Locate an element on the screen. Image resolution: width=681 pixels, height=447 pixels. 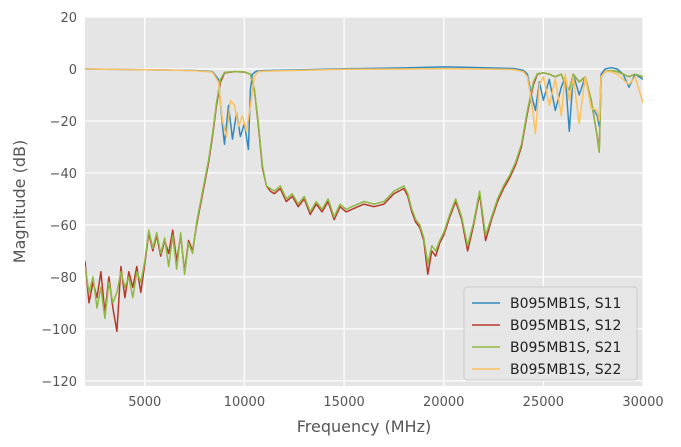
y-tick-label: 20 is located at coordinates (68, 18).